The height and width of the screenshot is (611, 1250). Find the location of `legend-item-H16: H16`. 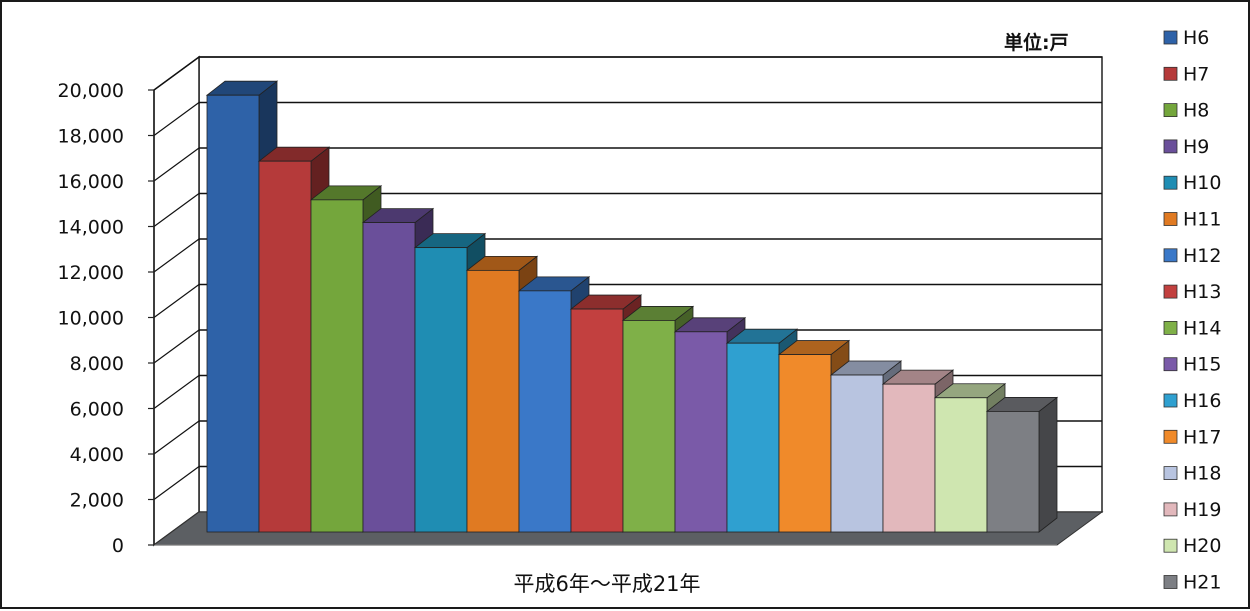

legend-item-H16: H16 is located at coordinates (1192, 401).